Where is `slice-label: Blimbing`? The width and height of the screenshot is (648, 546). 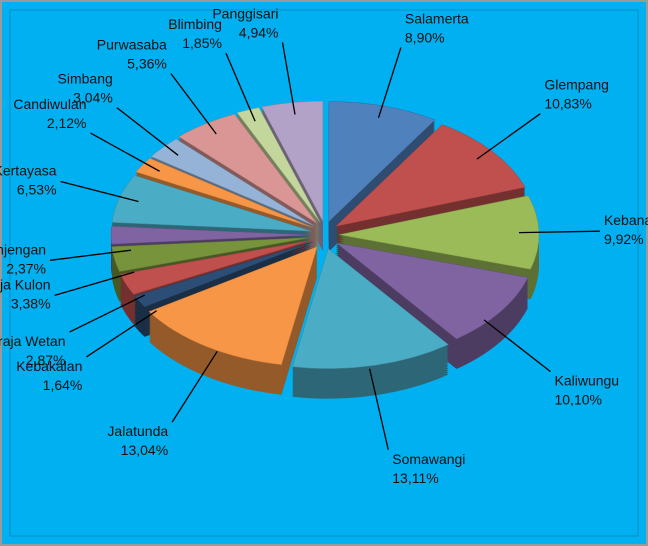
slice-label: Blimbing is located at coordinates (195, 24).